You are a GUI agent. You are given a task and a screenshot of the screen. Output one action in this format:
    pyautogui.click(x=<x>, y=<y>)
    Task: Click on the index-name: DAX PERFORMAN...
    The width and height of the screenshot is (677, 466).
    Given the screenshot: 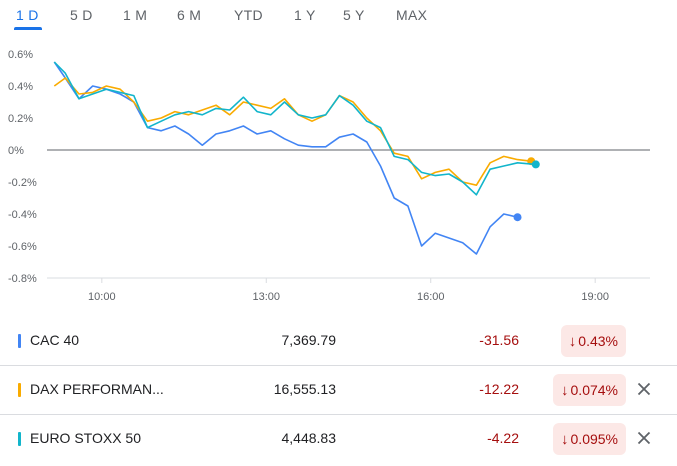 What is the action you would take?
    pyautogui.click(x=97, y=389)
    